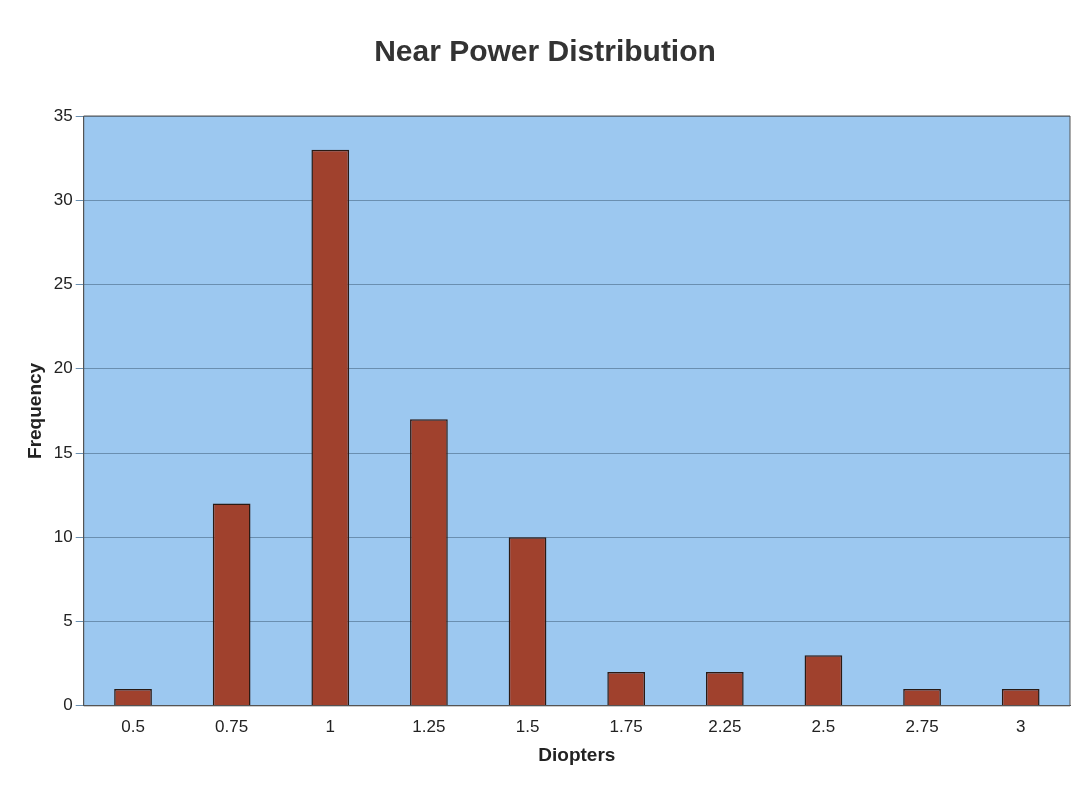 The width and height of the screenshot is (1090, 791). I want to click on y-axis-title: Frequency, so click(34, 410).